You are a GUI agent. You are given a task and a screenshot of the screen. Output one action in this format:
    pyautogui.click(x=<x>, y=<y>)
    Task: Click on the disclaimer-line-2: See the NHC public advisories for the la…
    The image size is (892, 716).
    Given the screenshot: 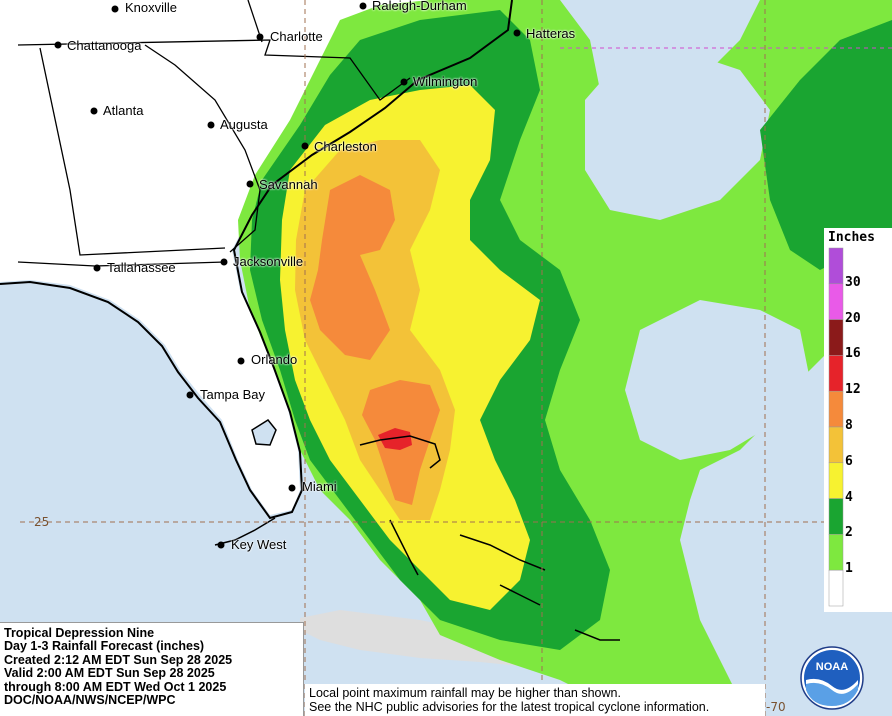 What is the action you would take?
    pyautogui.click(x=509, y=707)
    